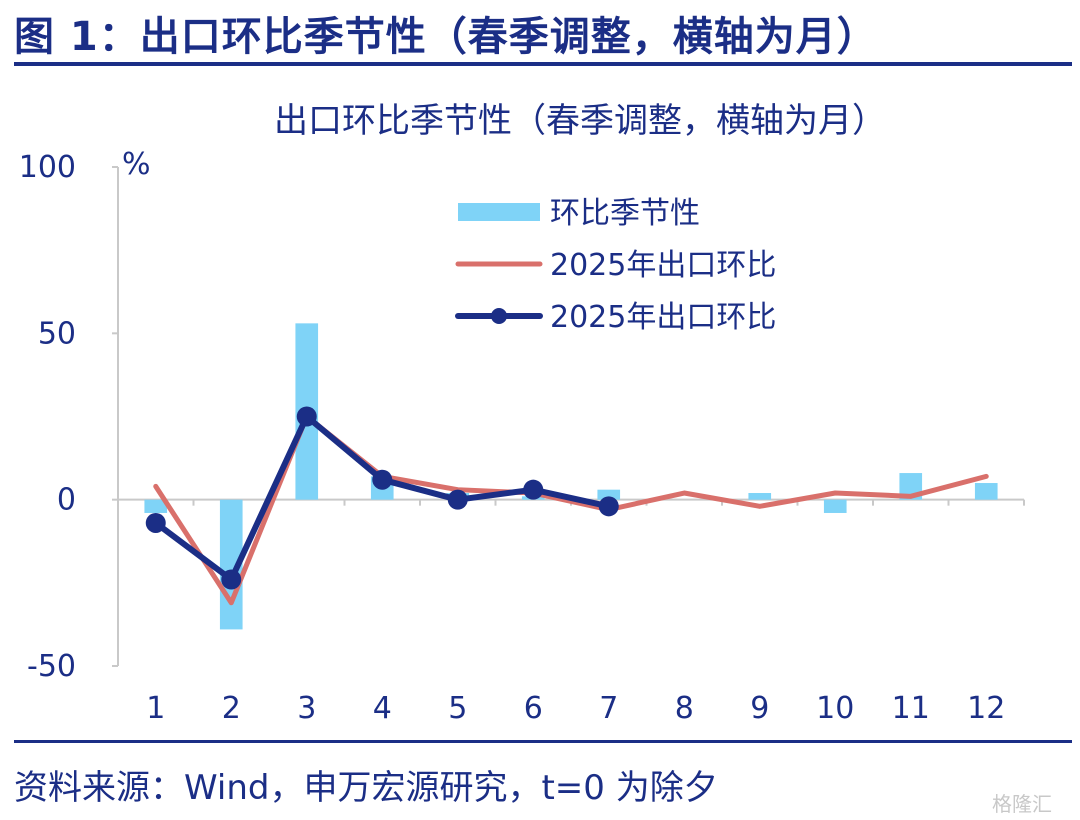 The width and height of the screenshot is (1080, 820). I want to click on legend-swatch, so click(499, 212).